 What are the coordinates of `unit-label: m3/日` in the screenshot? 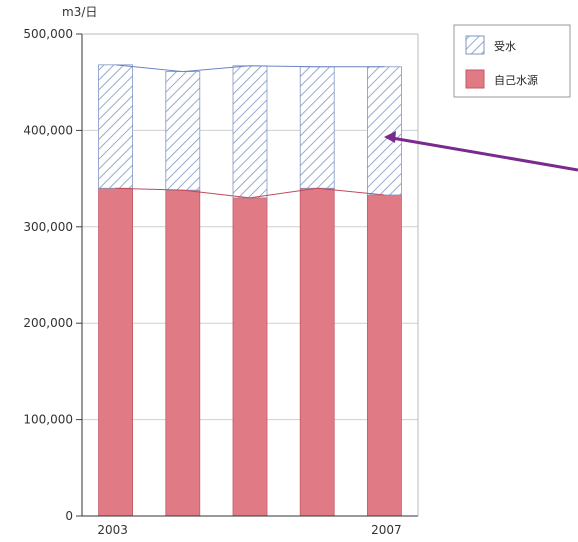 It's located at (79, 12).